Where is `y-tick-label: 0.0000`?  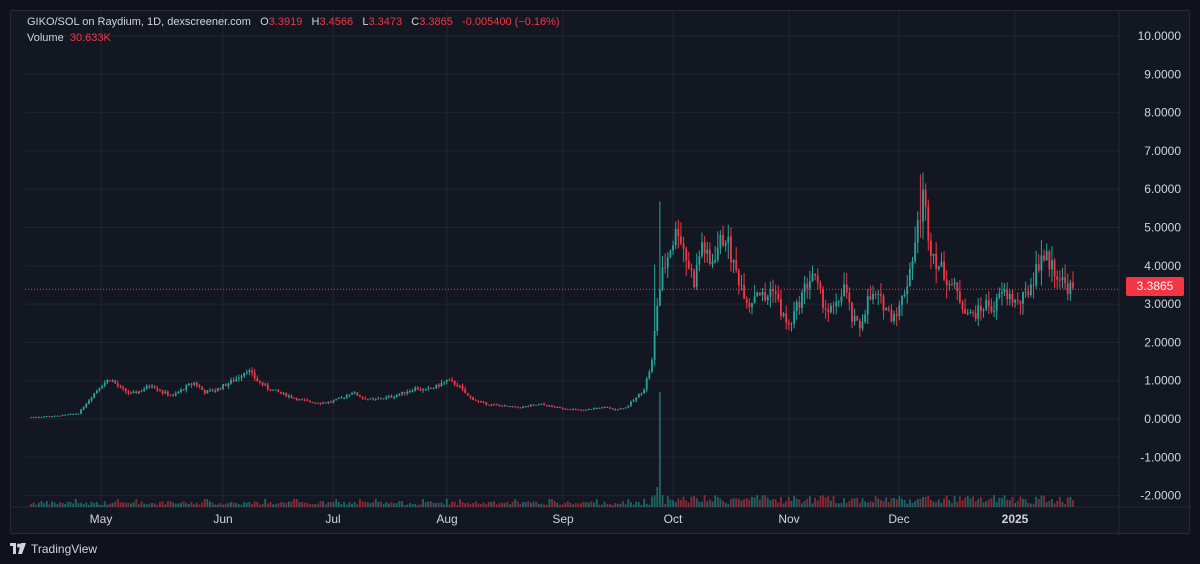 y-tick-label: 0.0000 is located at coordinates (1162, 419).